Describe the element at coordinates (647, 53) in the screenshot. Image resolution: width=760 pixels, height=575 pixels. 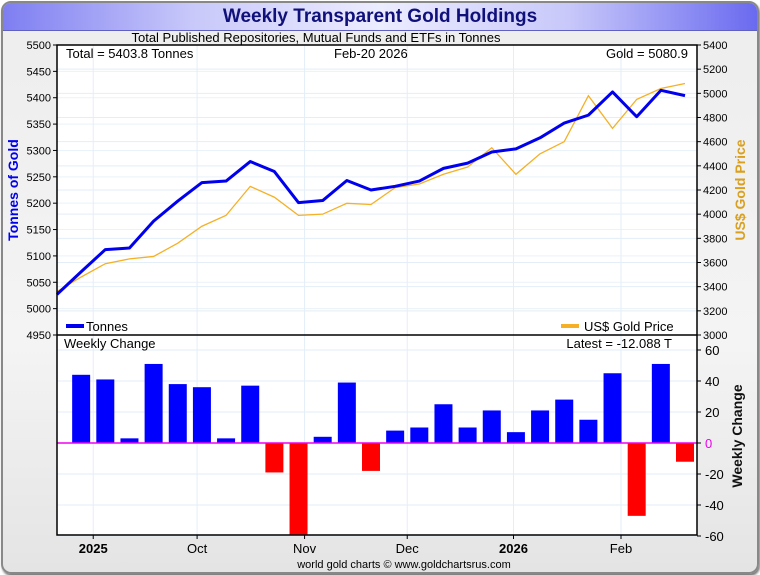
I see `gold-annotation: Gold = 5080.9` at that location.